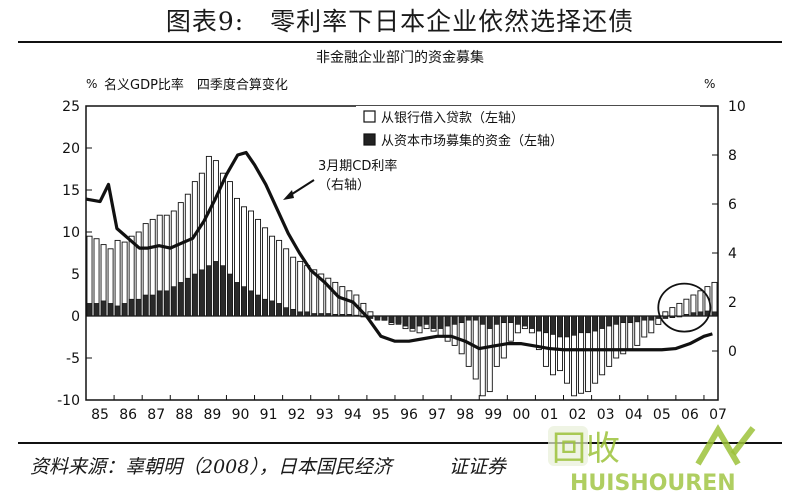 Image resolution: width=800 pixels, height=500 pixels. What do you see at coordinates (73, 359) in the screenshot?
I see `left-tick-label-6: -5` at bounding box center [73, 359].